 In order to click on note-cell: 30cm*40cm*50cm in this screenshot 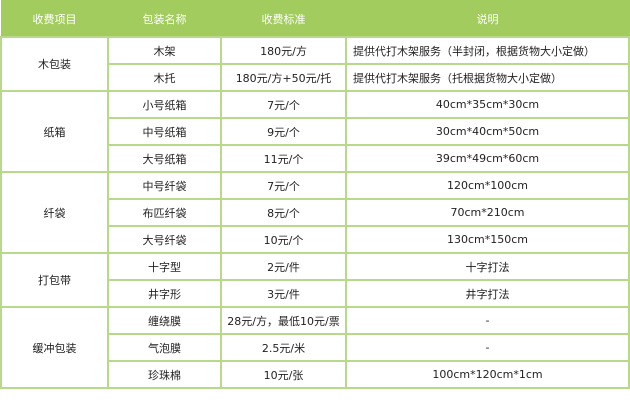, I will do `click(487, 131)`.